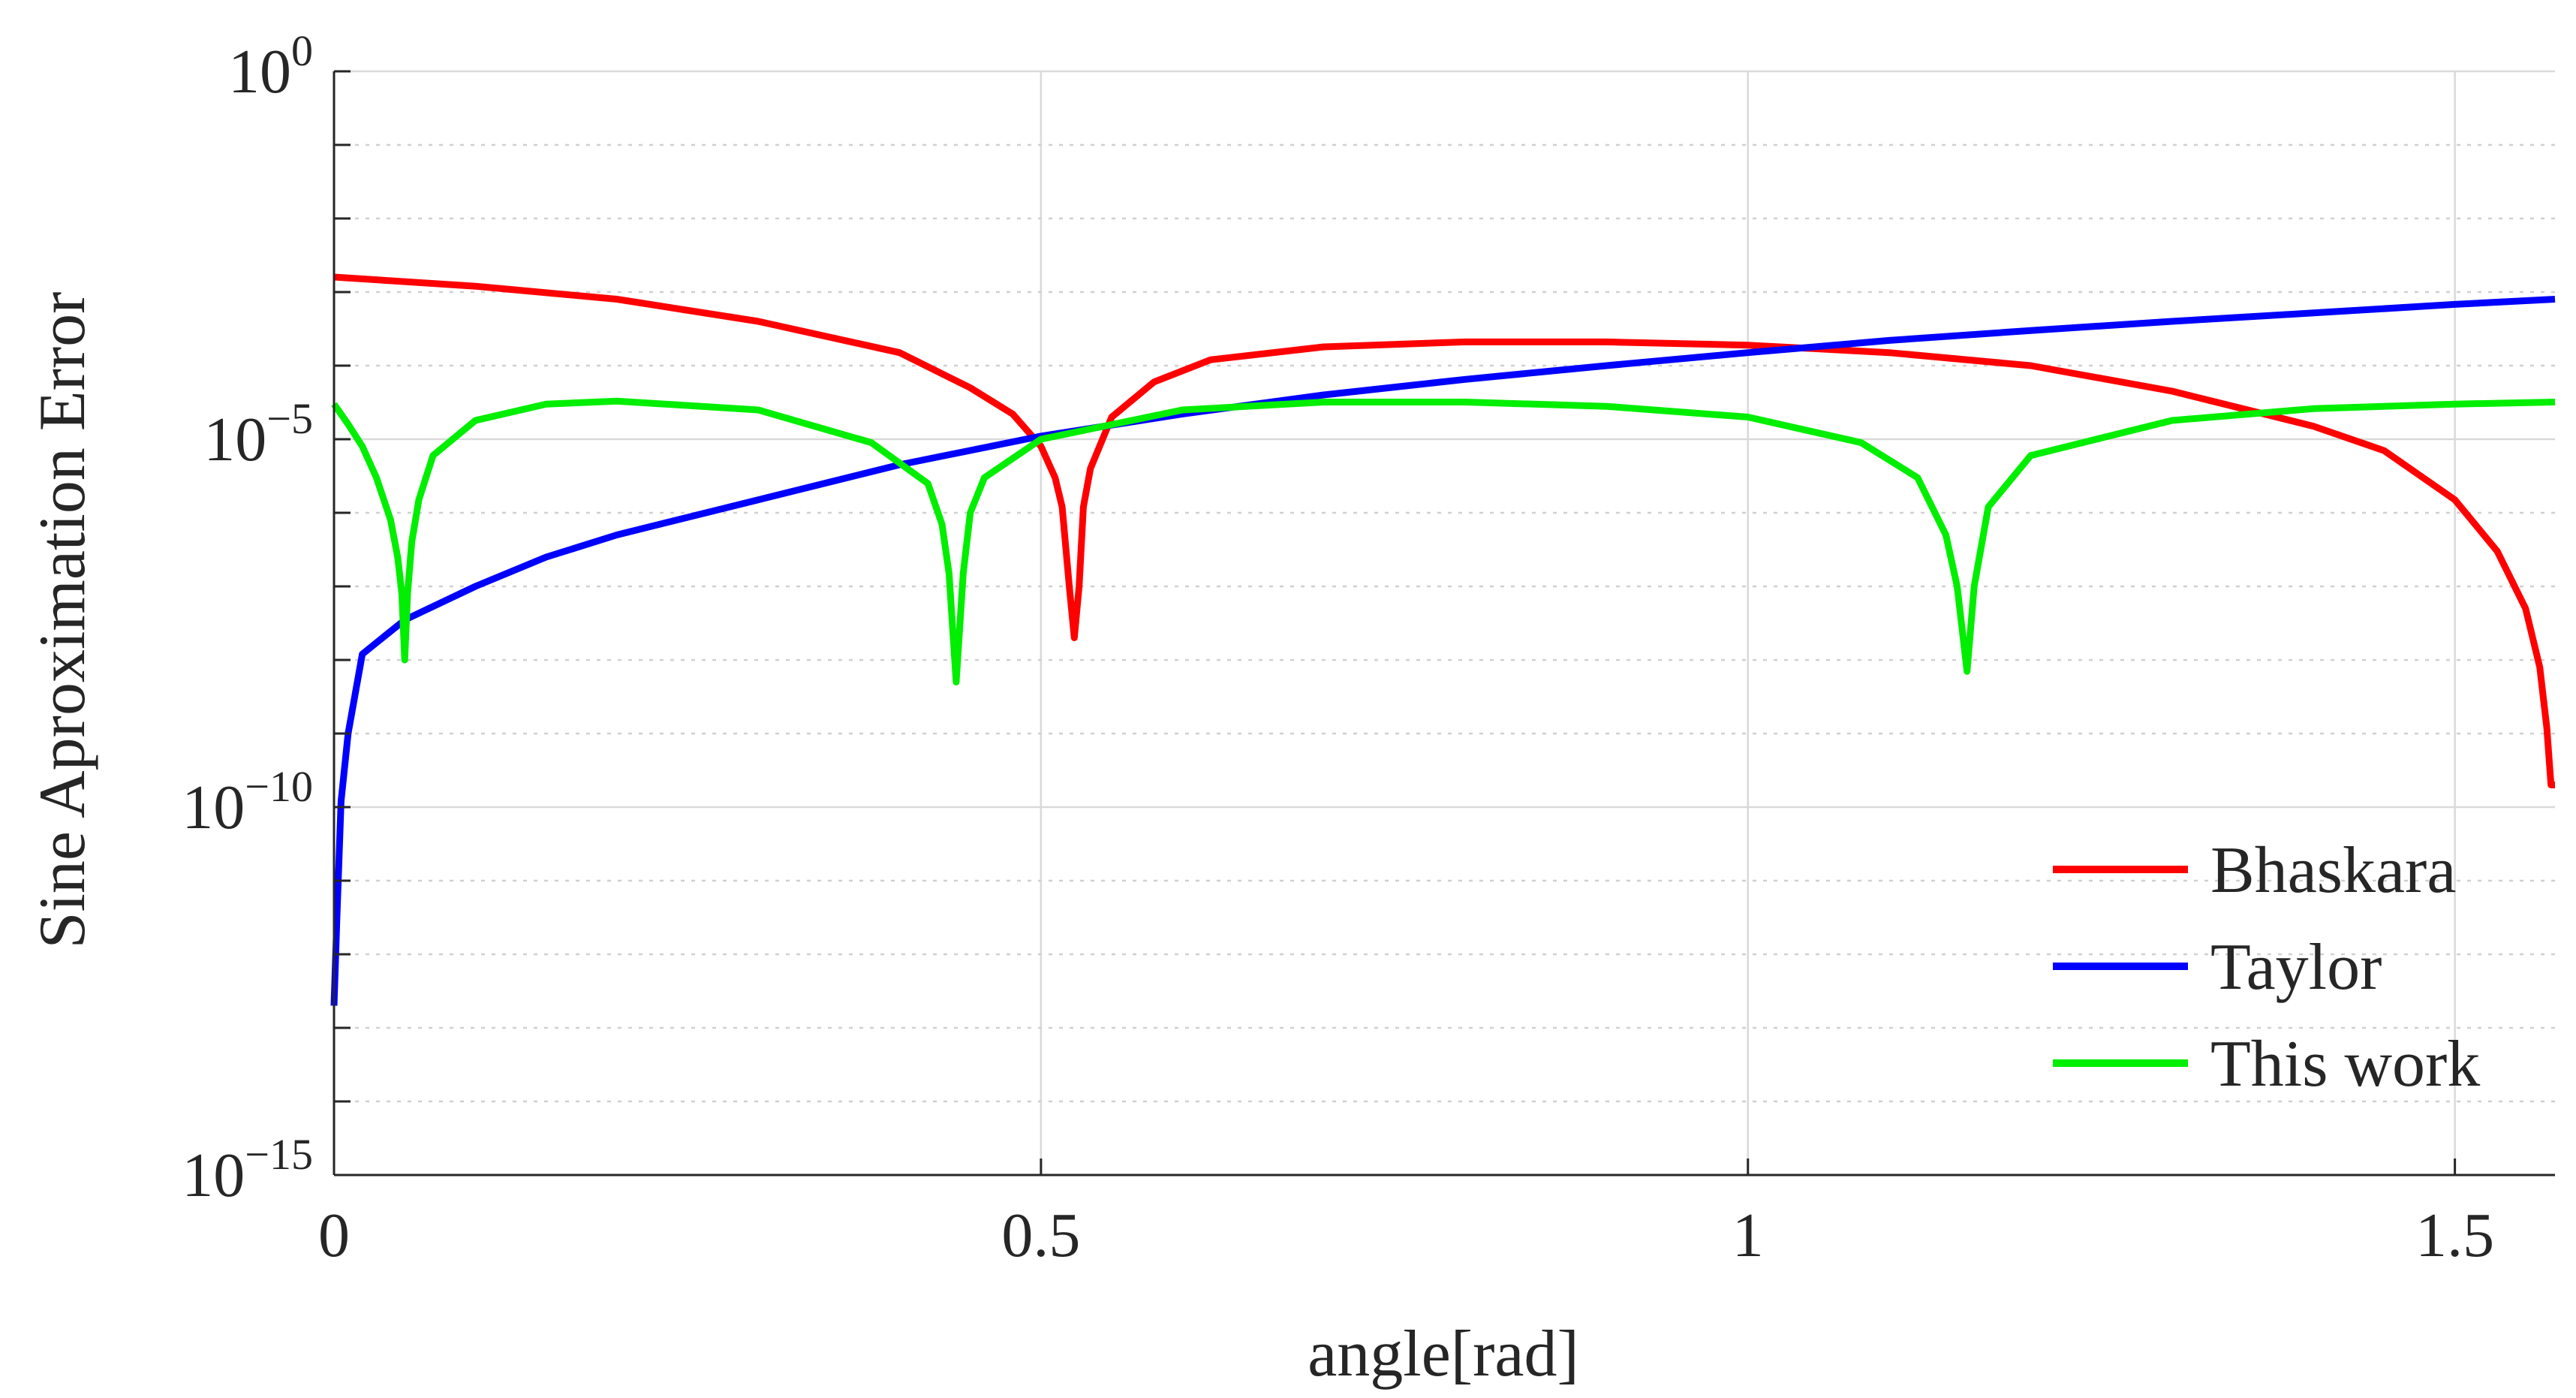 The width and height of the screenshot is (2576, 1398). Describe the element at coordinates (247, 1170) in the screenshot. I see `y-tick-label: 10⁻¹⁵` at that location.